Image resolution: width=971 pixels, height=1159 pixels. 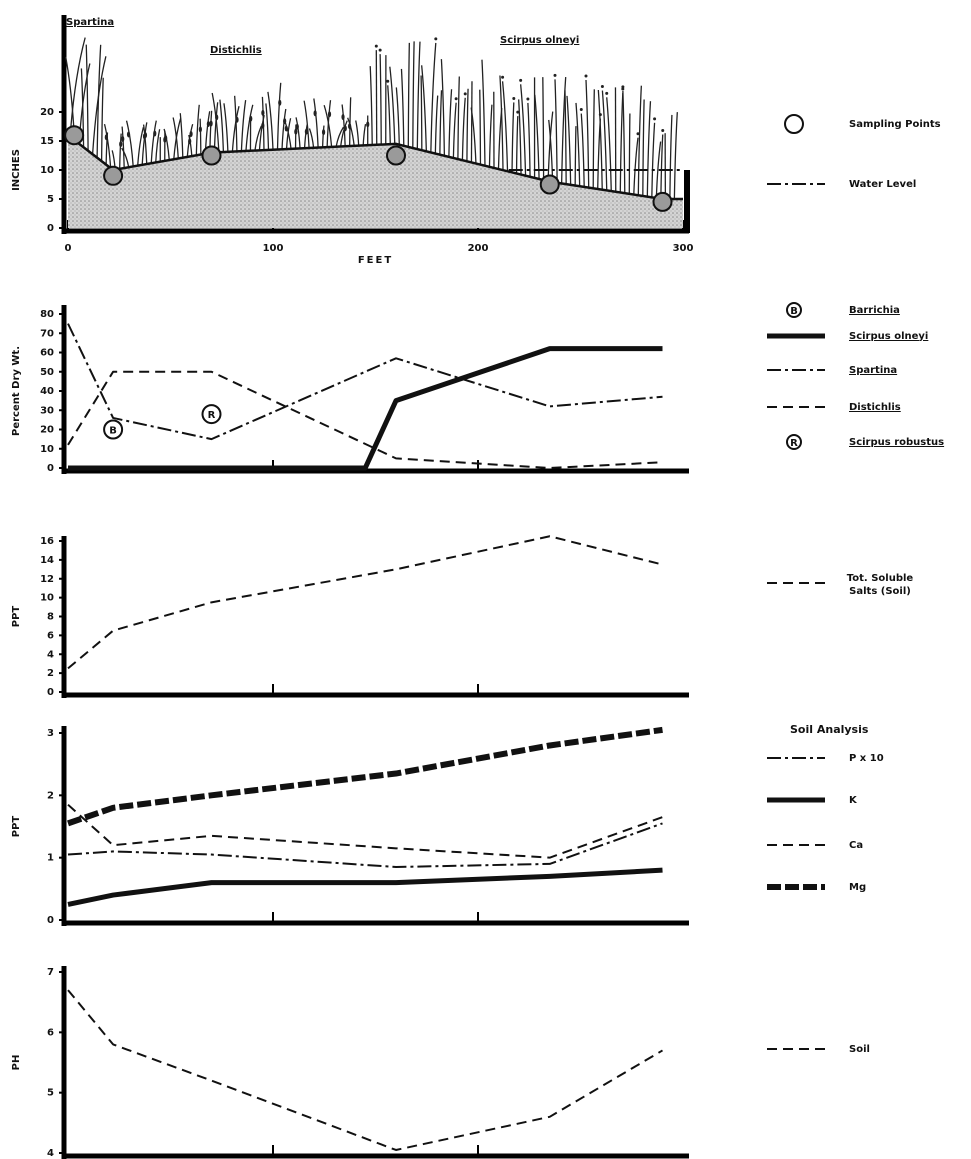 I want to click on y-tick-label: 2, so click(x=50, y=795).